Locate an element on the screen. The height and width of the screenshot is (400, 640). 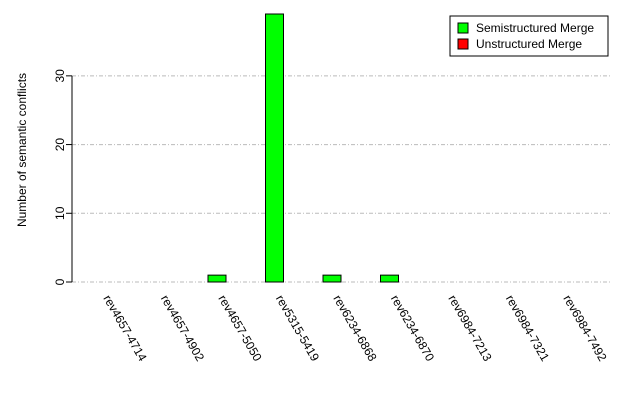
y-tick-label: 30 is located at coordinates (60, 76).